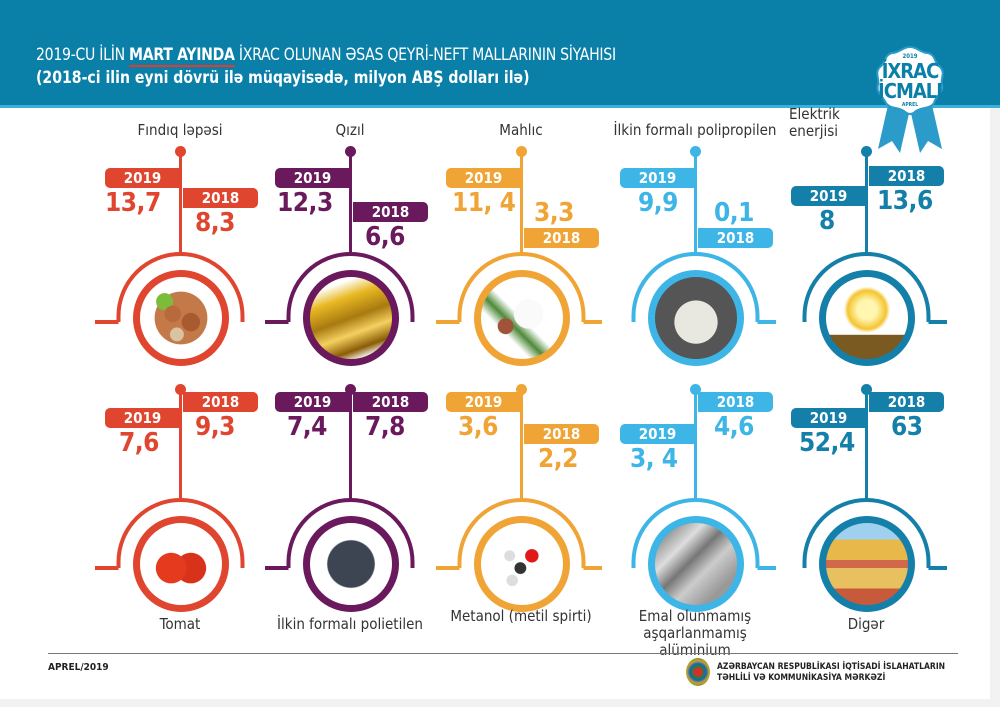 The width and height of the screenshot is (1000, 707). I want to click on product-card-methanol: 2019 2018 3,6 2,2 Metanol (metil spirti), so click(521, 515).